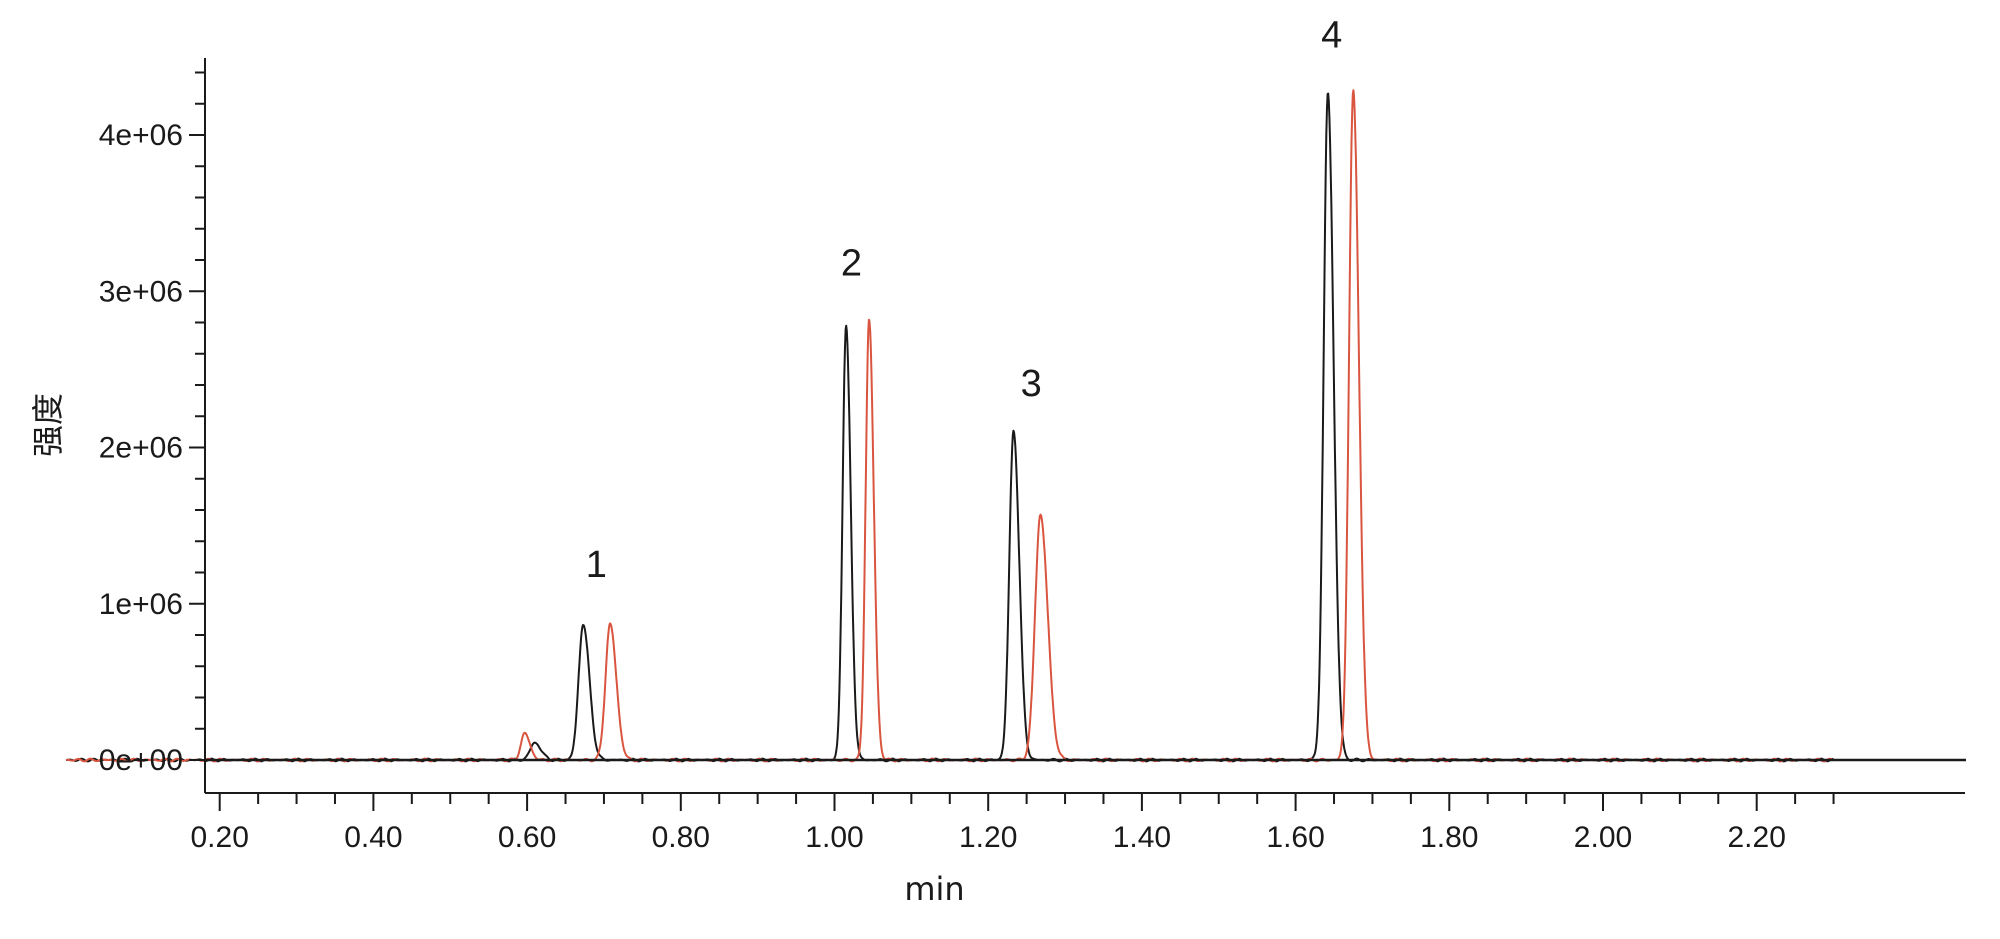 The image size is (2000, 939). What do you see at coordinates (220, 837) in the screenshot?
I see `x-tick-label: 0.20` at bounding box center [220, 837].